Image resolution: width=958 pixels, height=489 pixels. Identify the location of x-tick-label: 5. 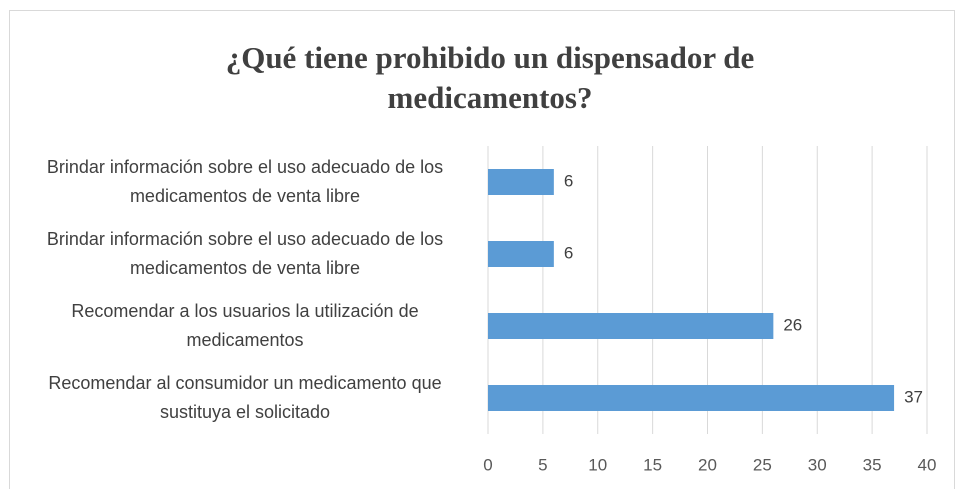
(542, 464).